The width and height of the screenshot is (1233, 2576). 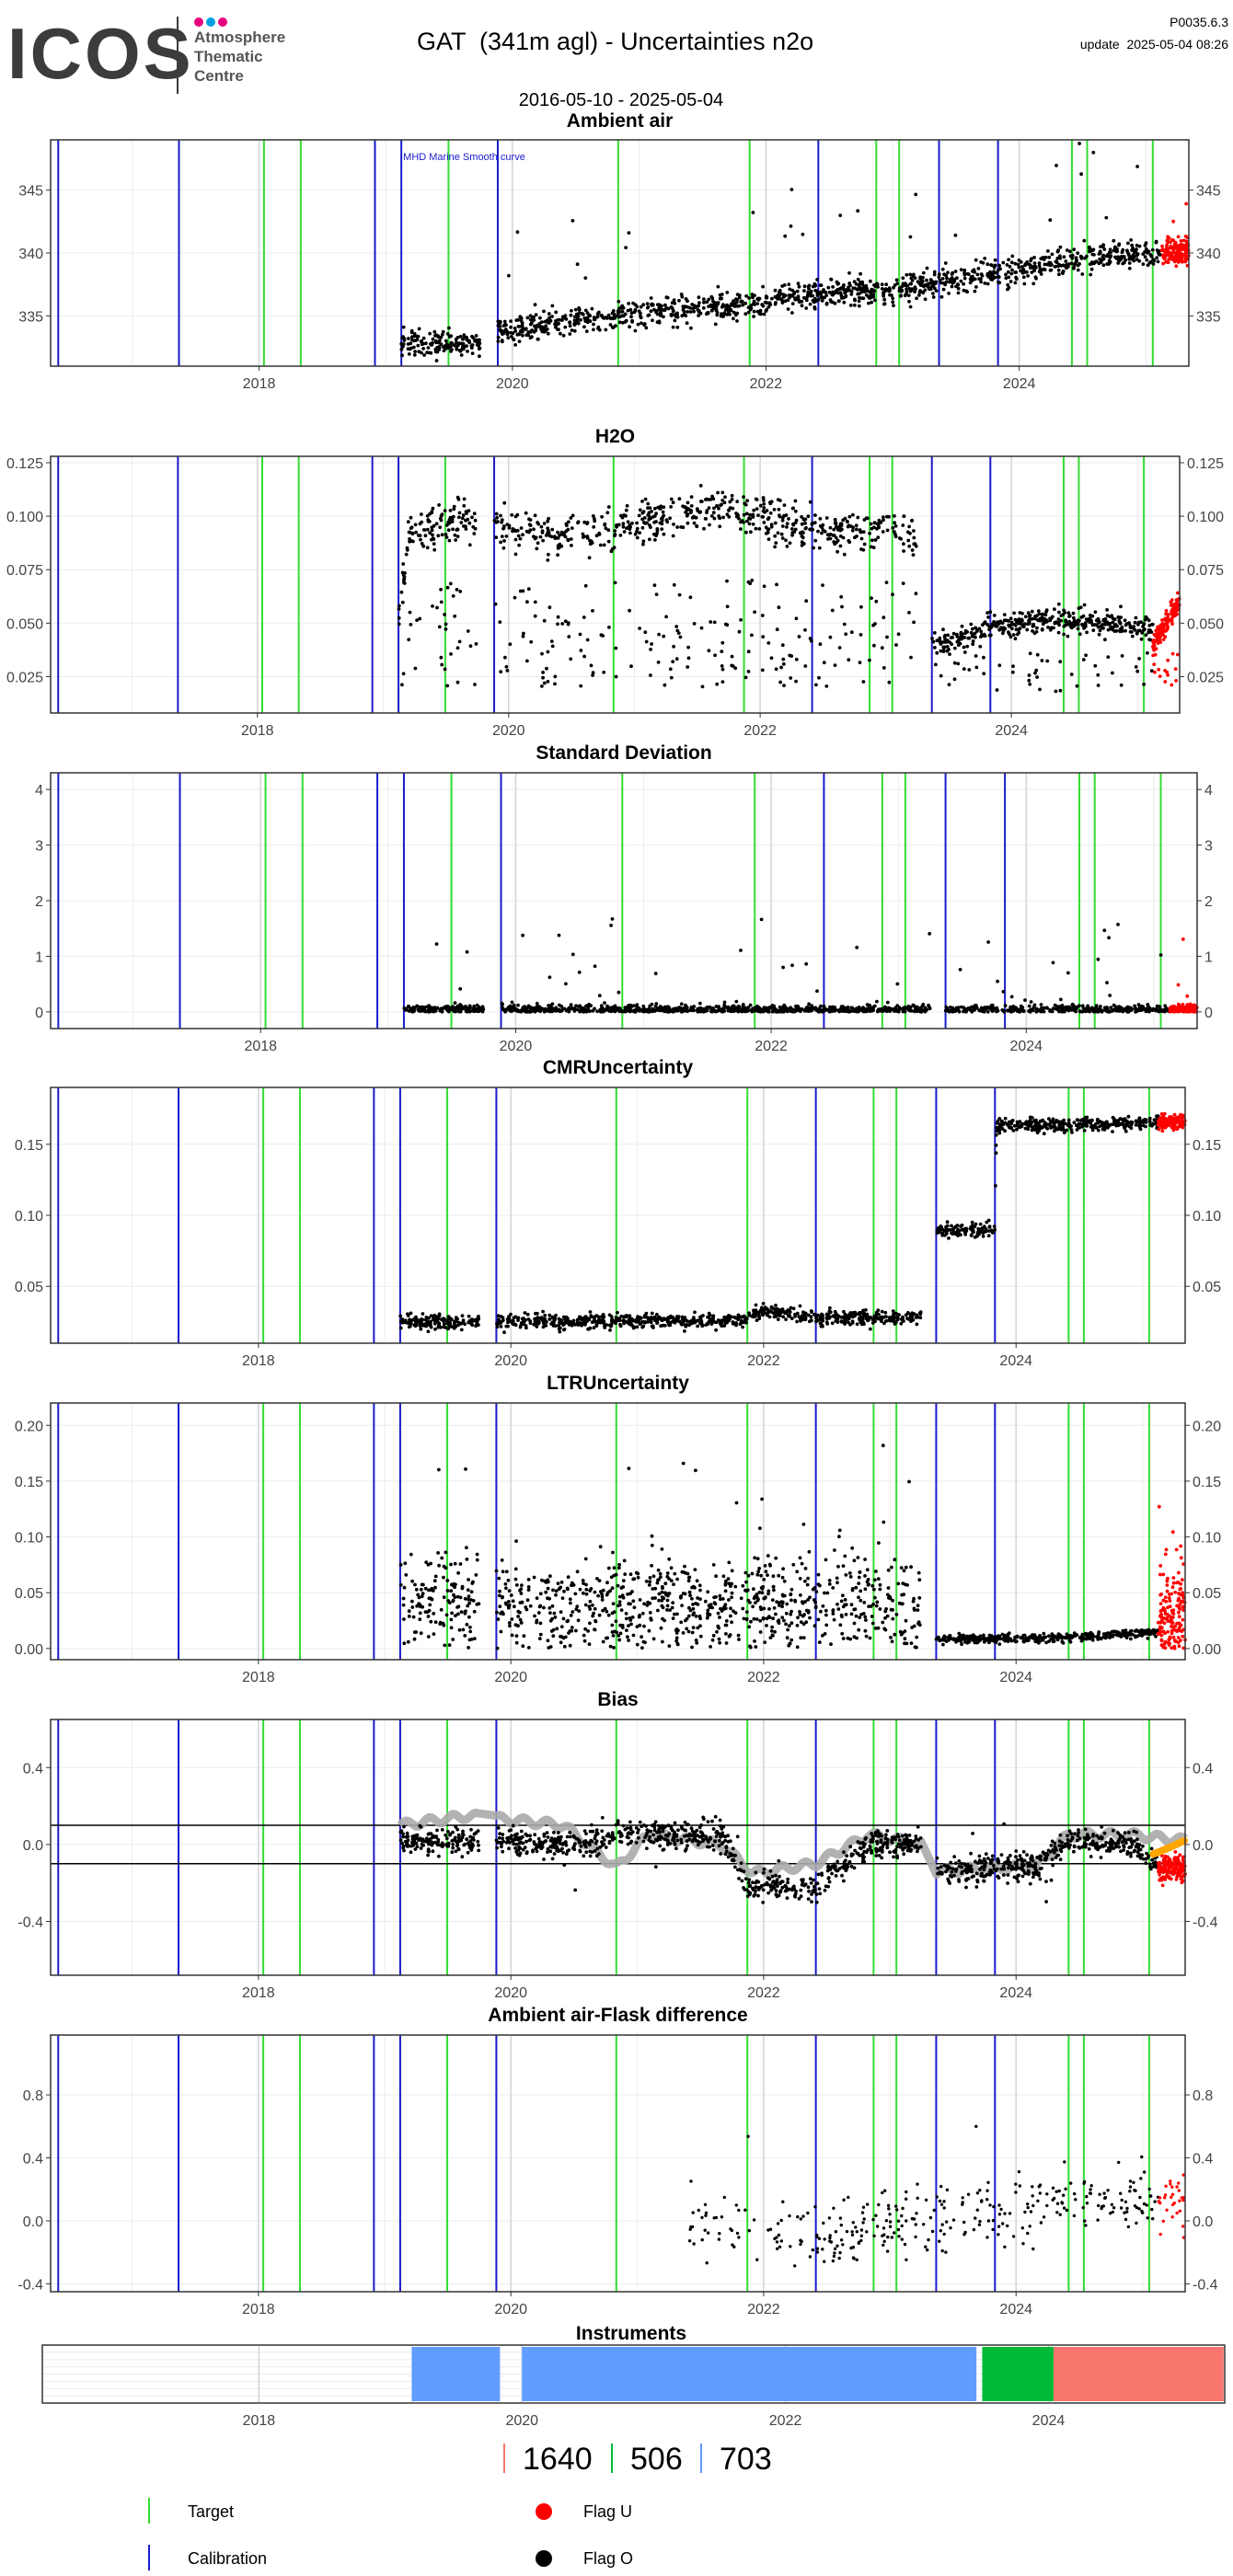 I want to click on y-tick-label: 3, so click(x=39, y=847).